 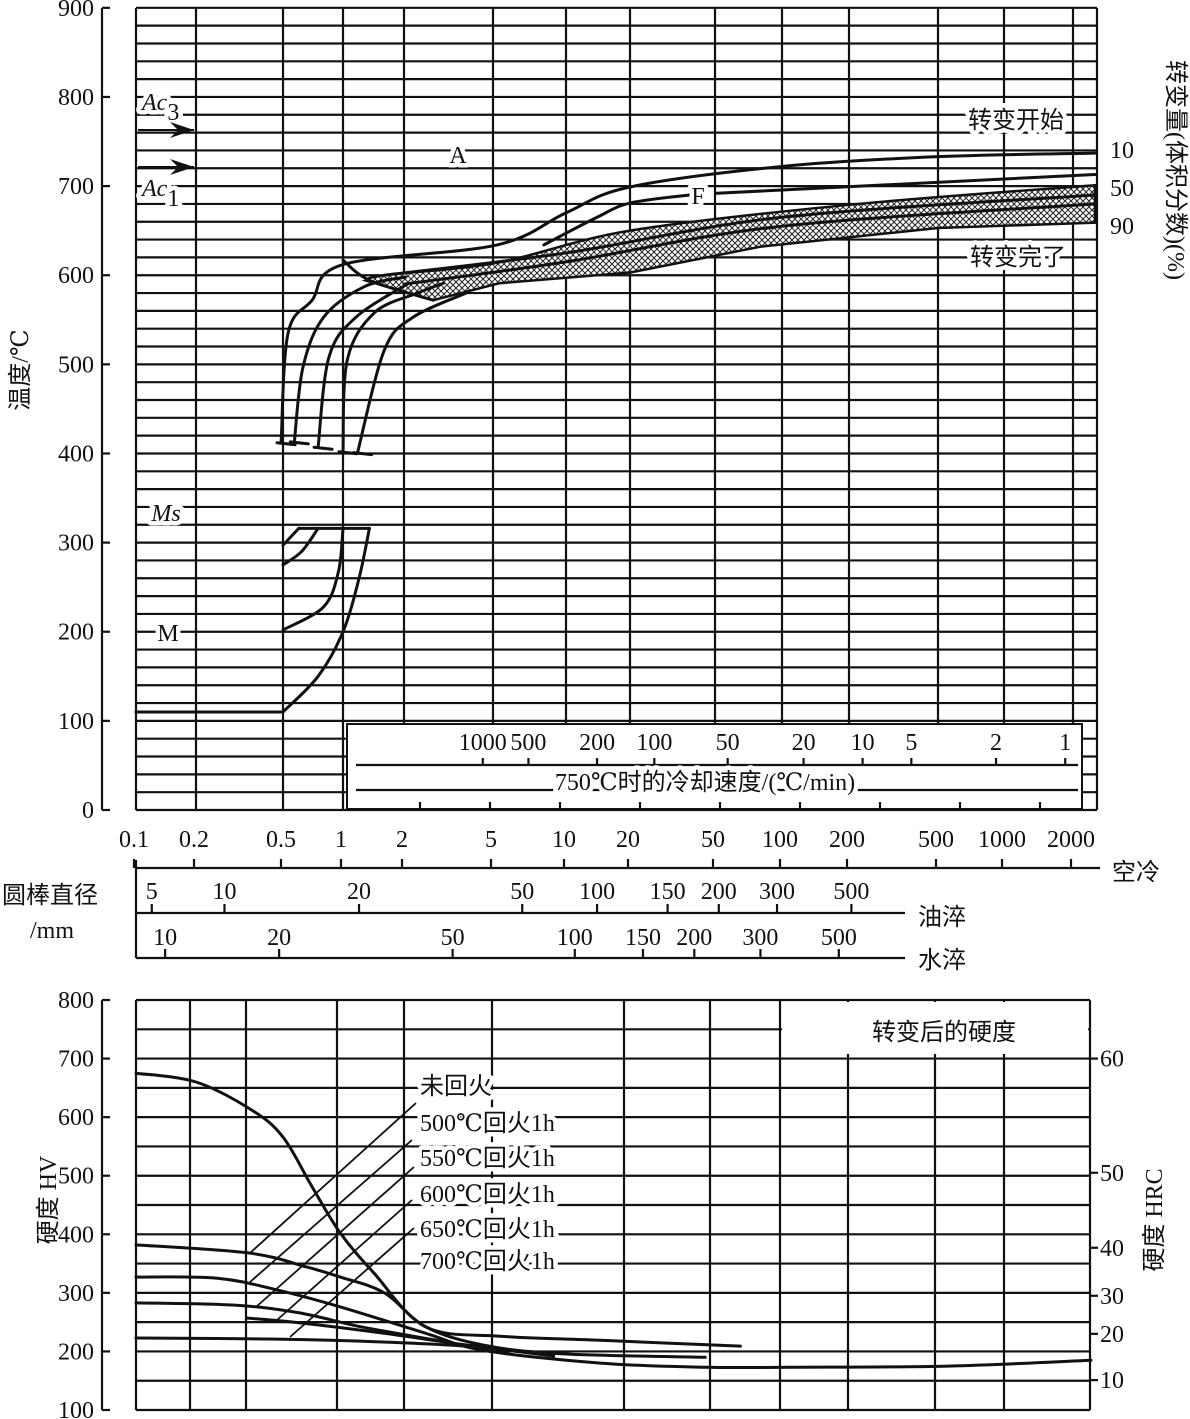 What do you see at coordinates (453, 938) in the screenshot?
I see `scale-tick-label-water-quench: 50` at bounding box center [453, 938].